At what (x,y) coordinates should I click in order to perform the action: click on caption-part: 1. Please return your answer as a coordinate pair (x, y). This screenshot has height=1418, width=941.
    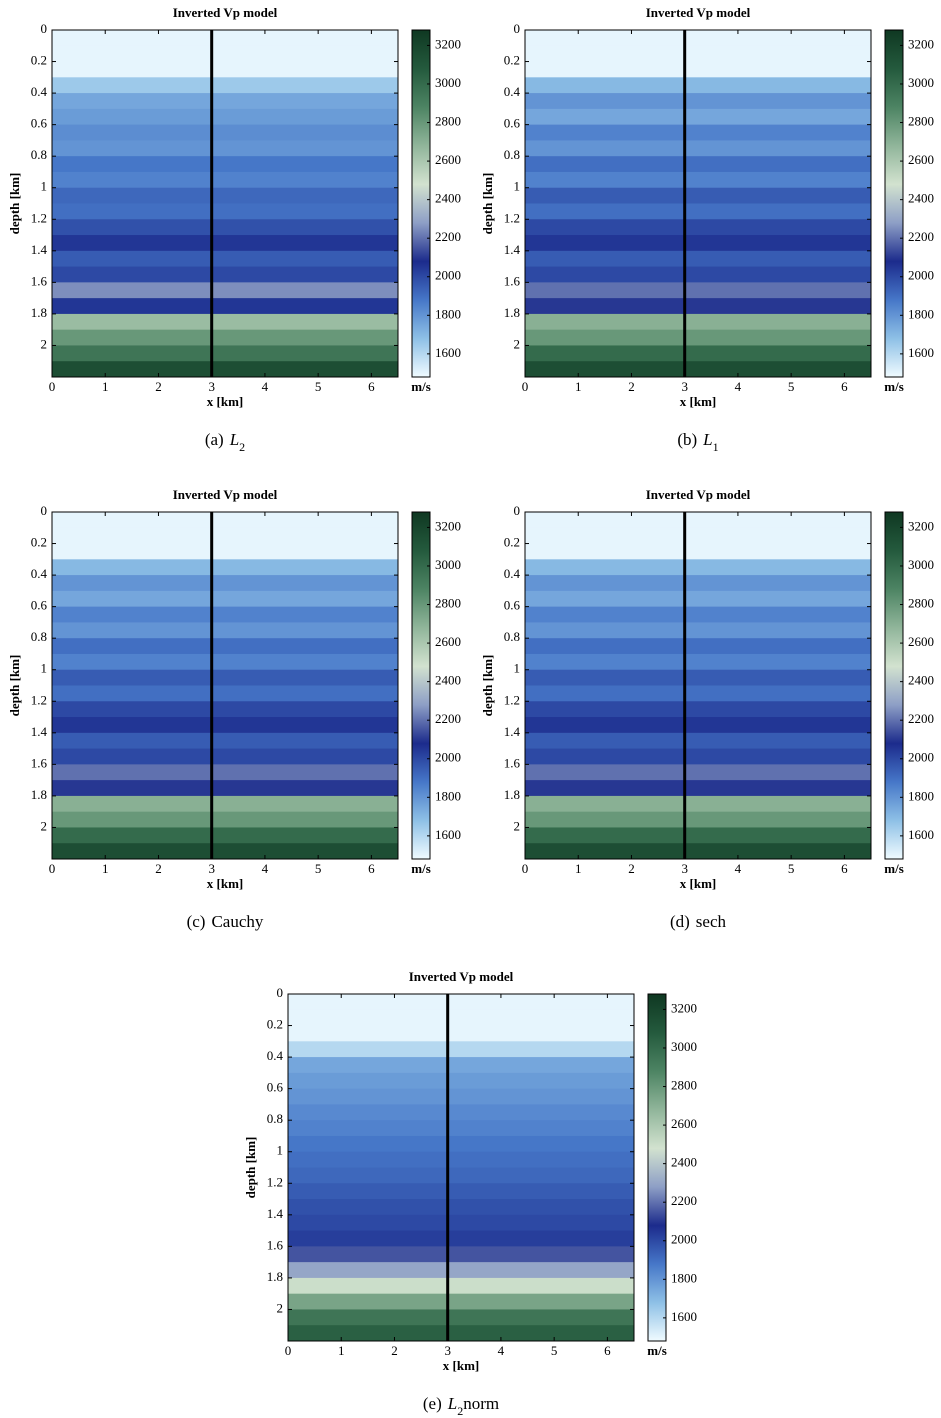
    Looking at the image, I should click on (716, 447).